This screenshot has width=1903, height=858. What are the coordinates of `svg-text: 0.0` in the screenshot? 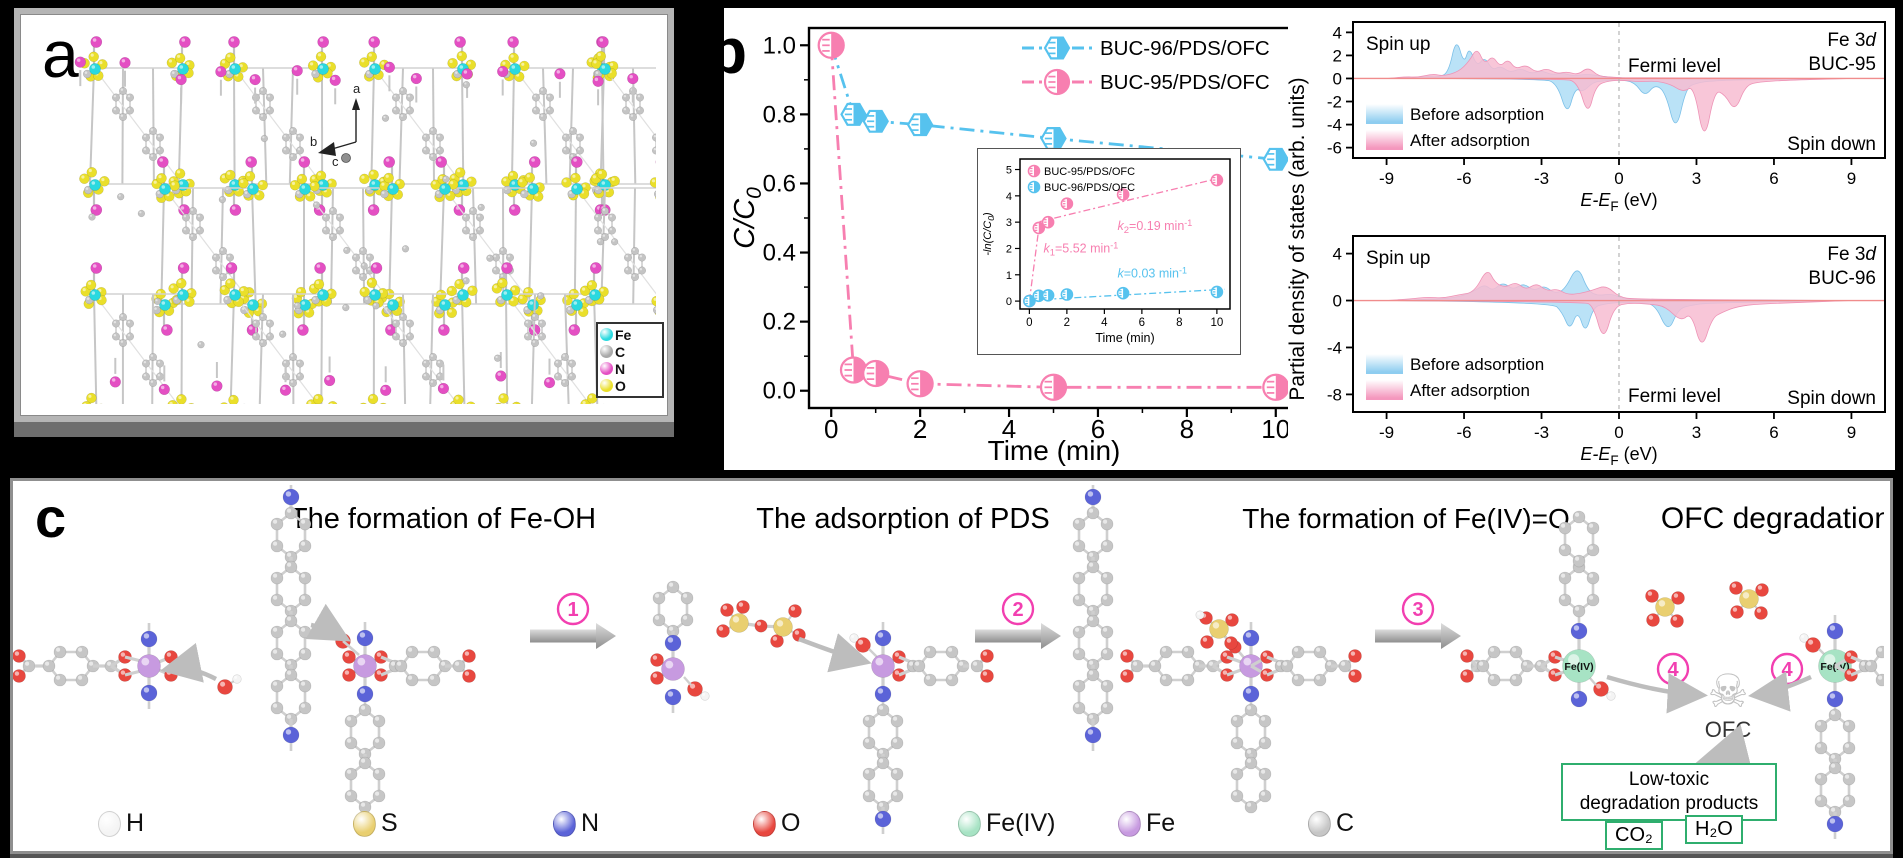 It's located at (779, 391).